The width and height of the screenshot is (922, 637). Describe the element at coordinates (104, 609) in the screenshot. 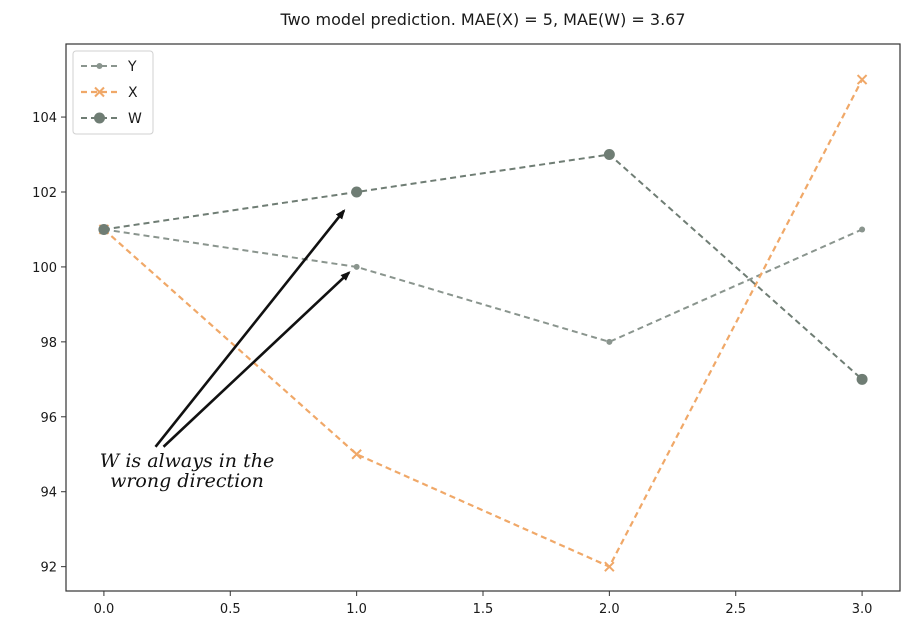

I see `x-tick-label: 0.0` at that location.